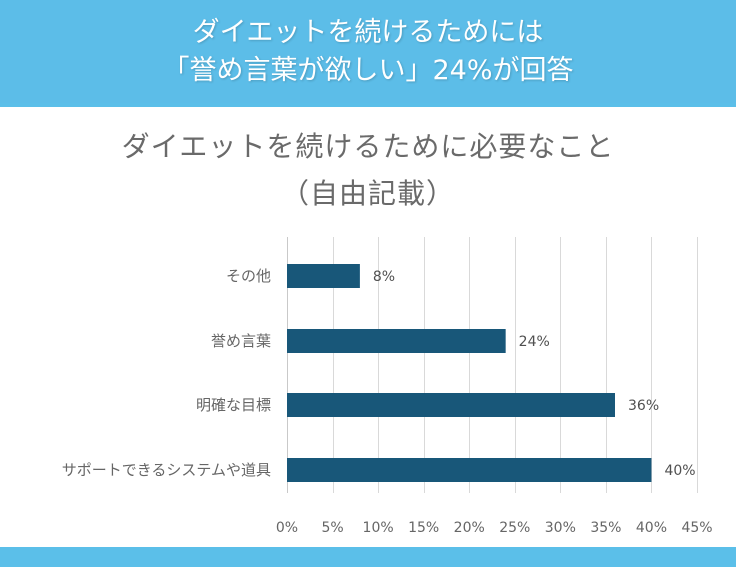 This screenshot has height=567, width=736. Describe the element at coordinates (696, 528) in the screenshot. I see `x-tick-label: 45%` at that location.